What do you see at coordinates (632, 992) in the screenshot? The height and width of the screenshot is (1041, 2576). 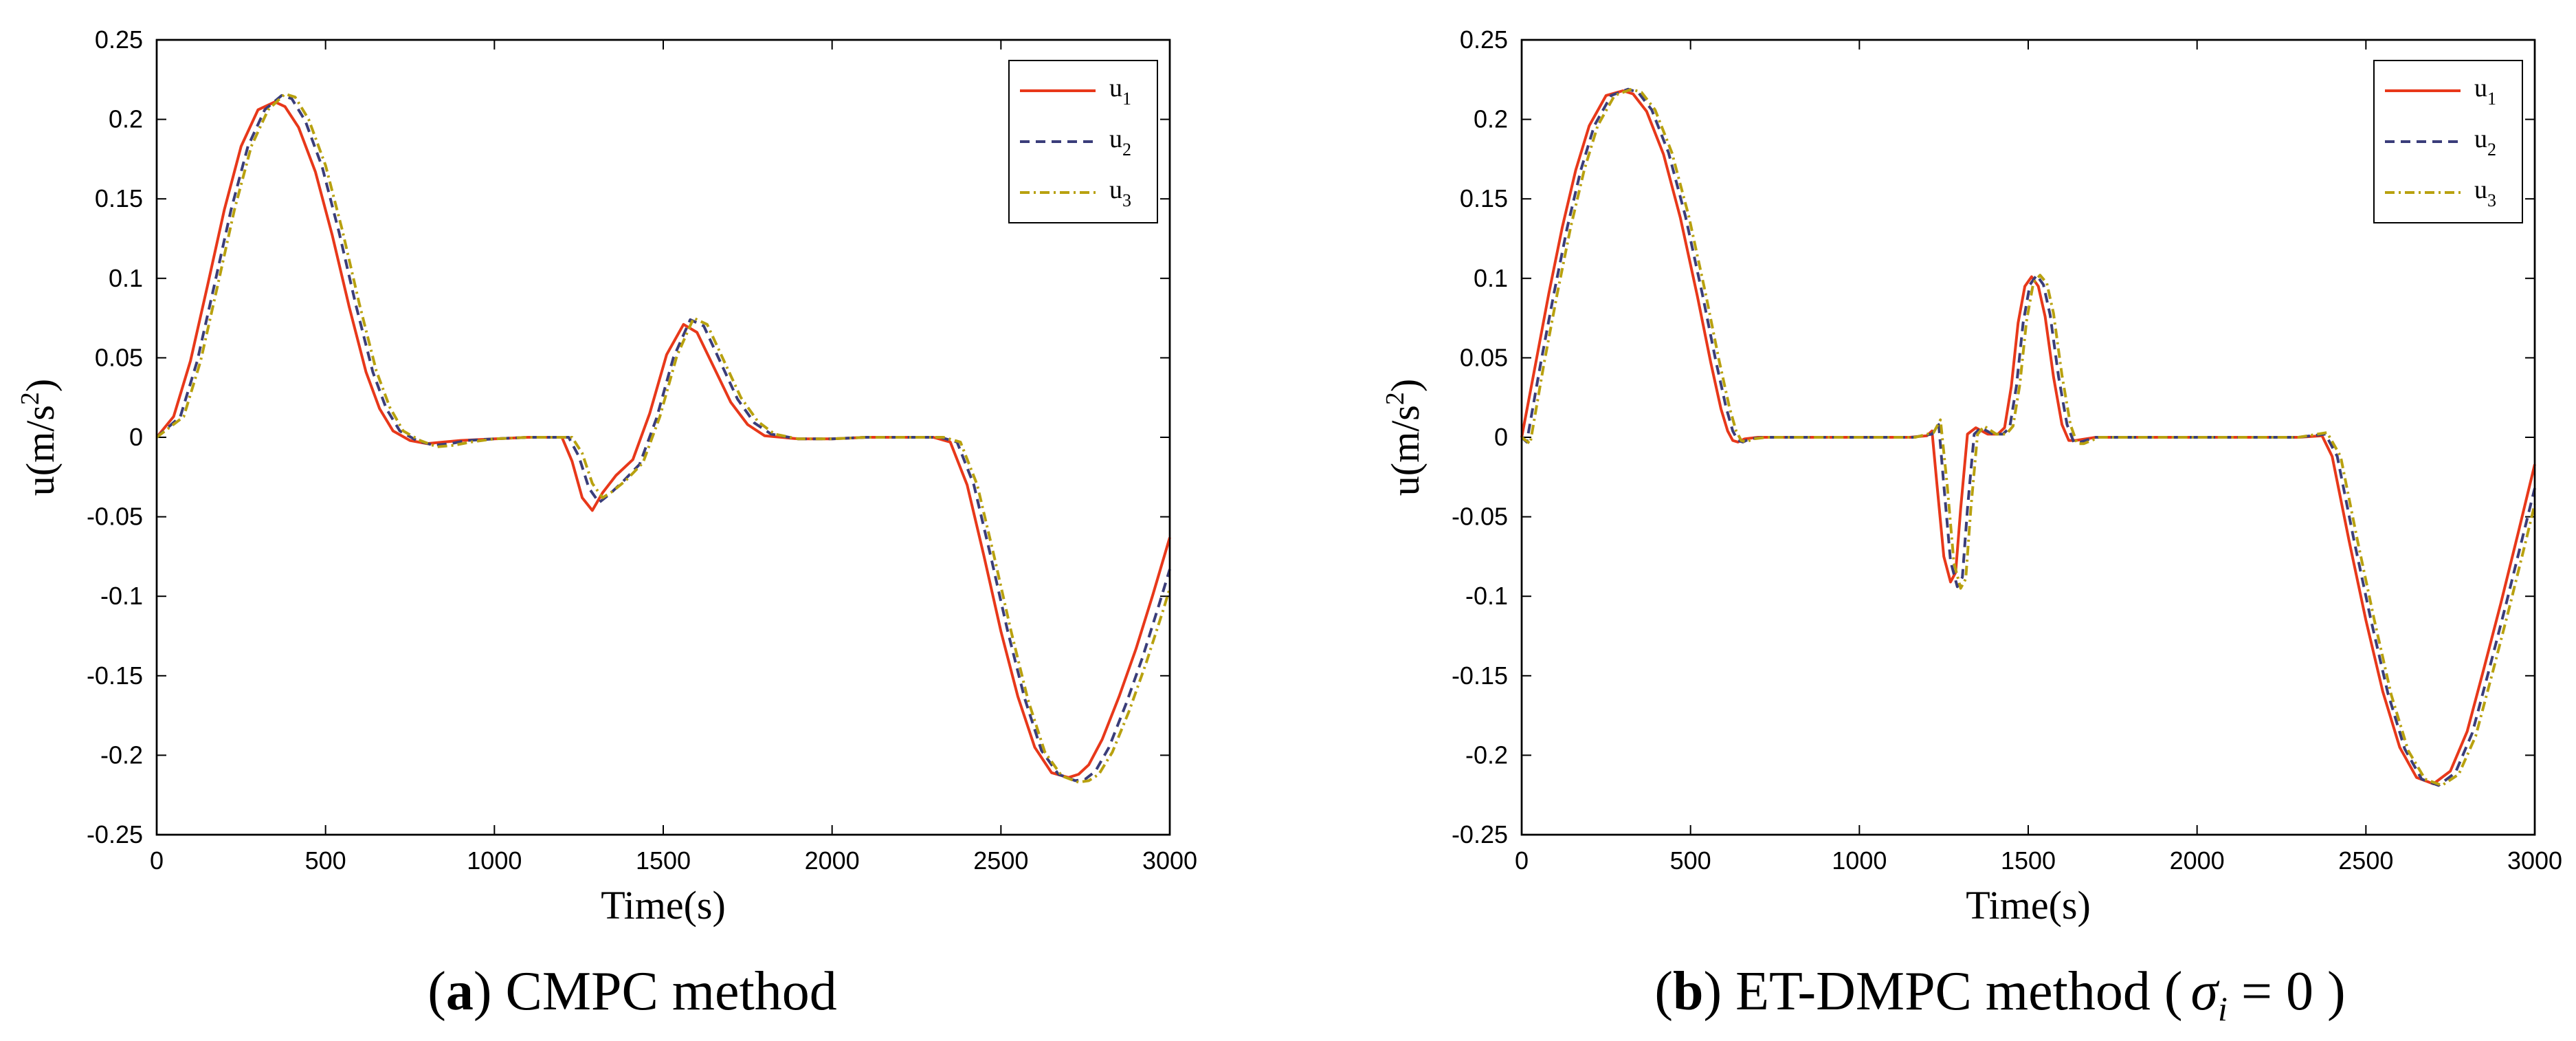 I see `panel-caption: (a) CMPC method` at bounding box center [632, 992].